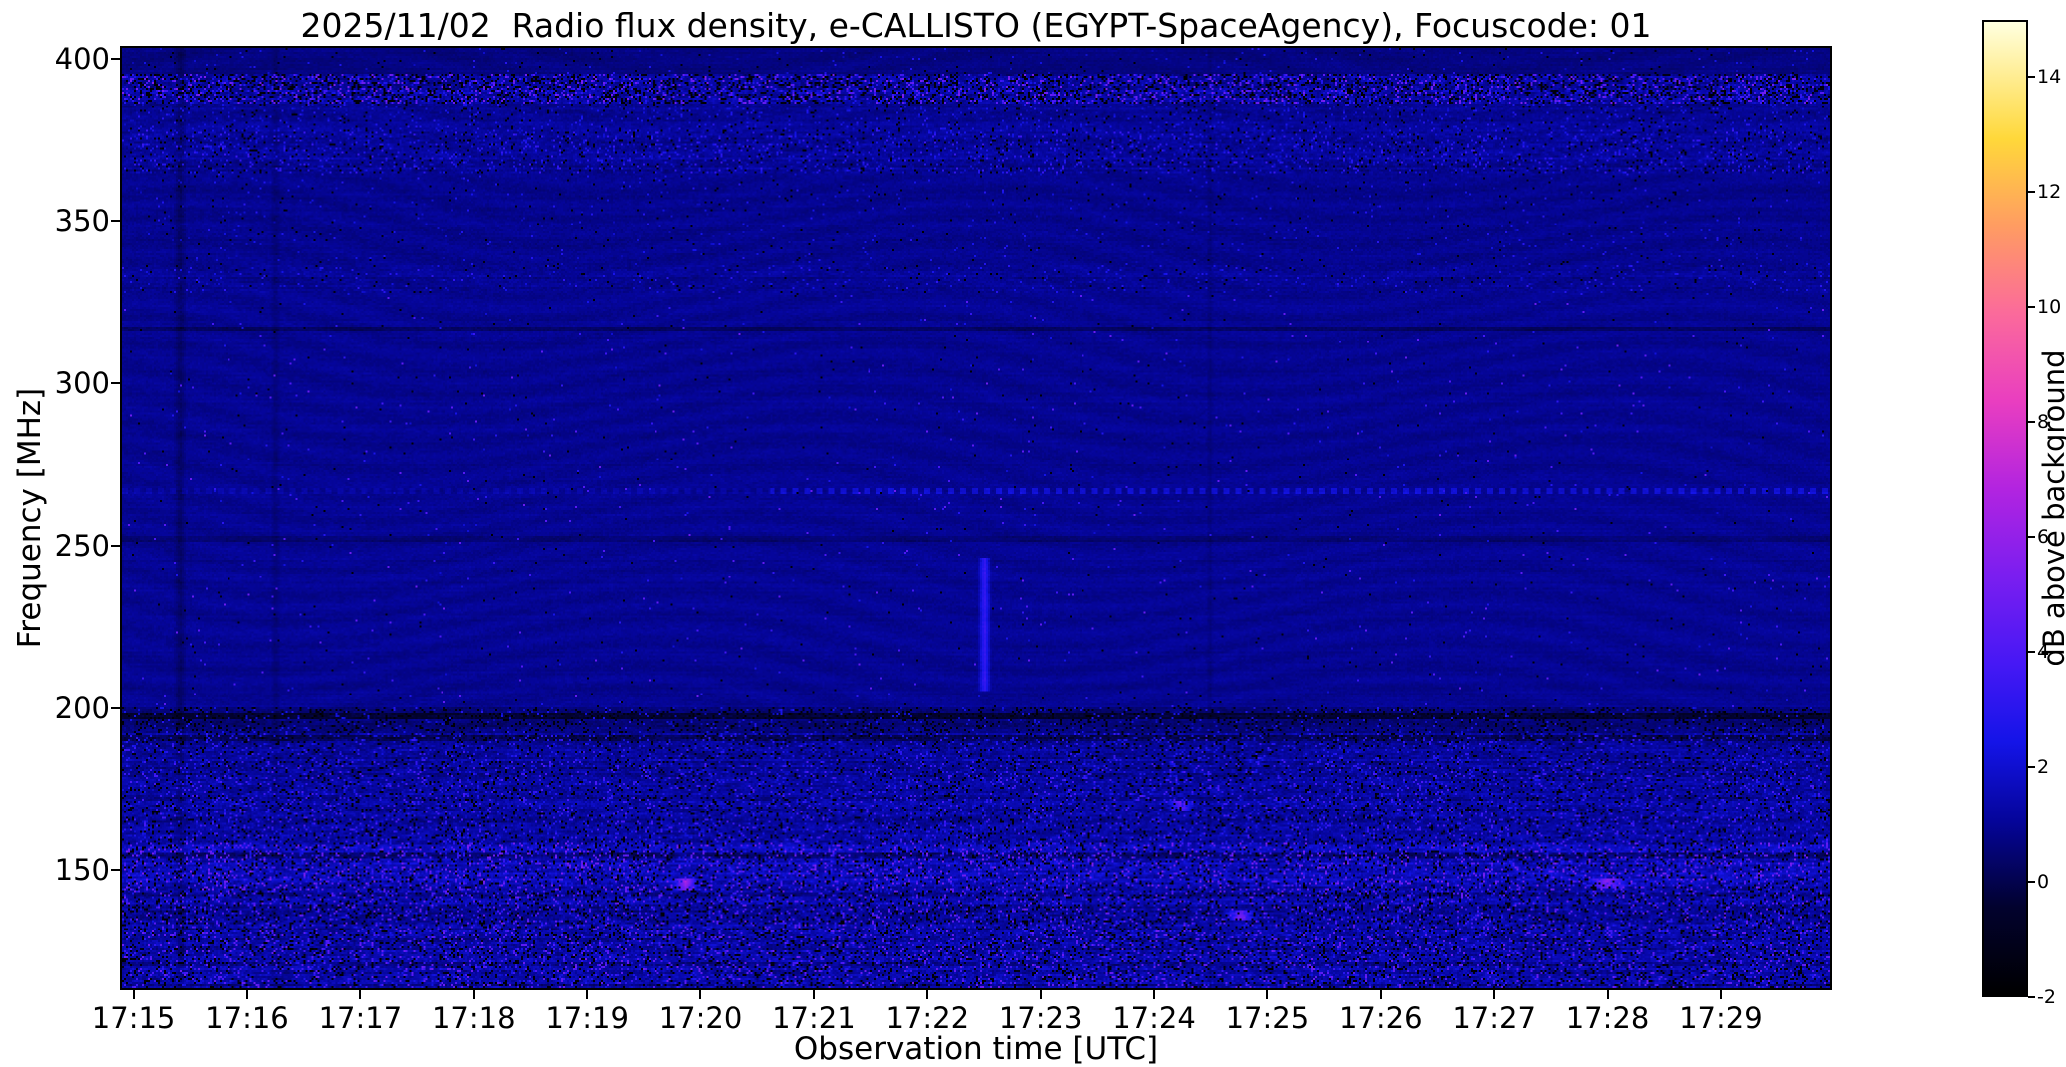  What do you see at coordinates (2043, 652) in the screenshot?
I see `colorbar-tick-label: 4` at bounding box center [2043, 652].